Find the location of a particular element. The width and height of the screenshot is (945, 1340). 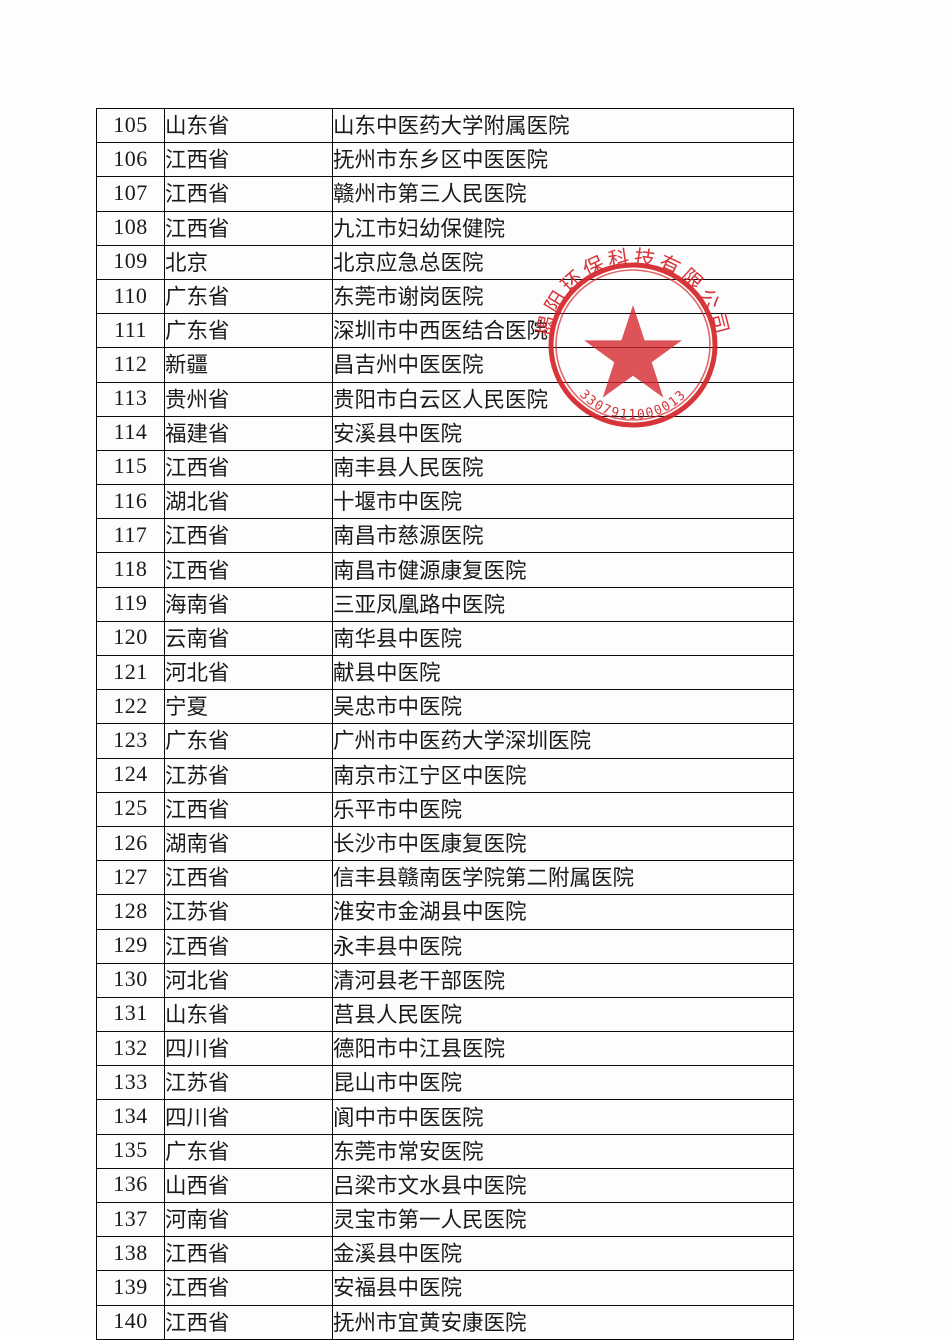

row-index-cell: 133 is located at coordinates (130, 1083).